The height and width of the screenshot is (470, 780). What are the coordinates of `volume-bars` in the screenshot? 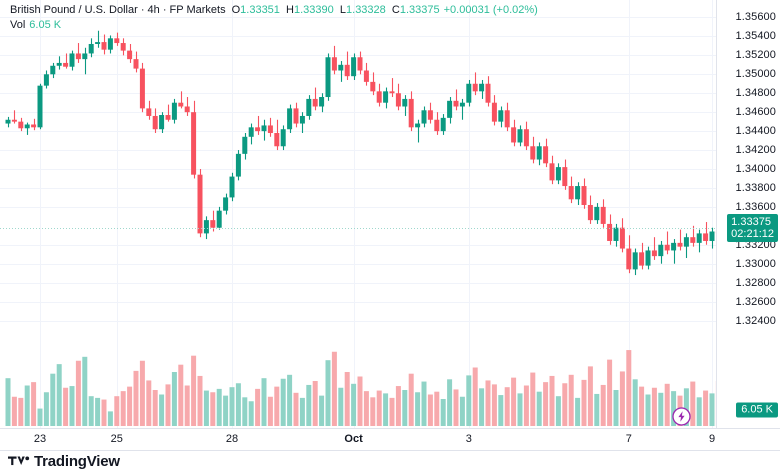 It's located at (360, 388).